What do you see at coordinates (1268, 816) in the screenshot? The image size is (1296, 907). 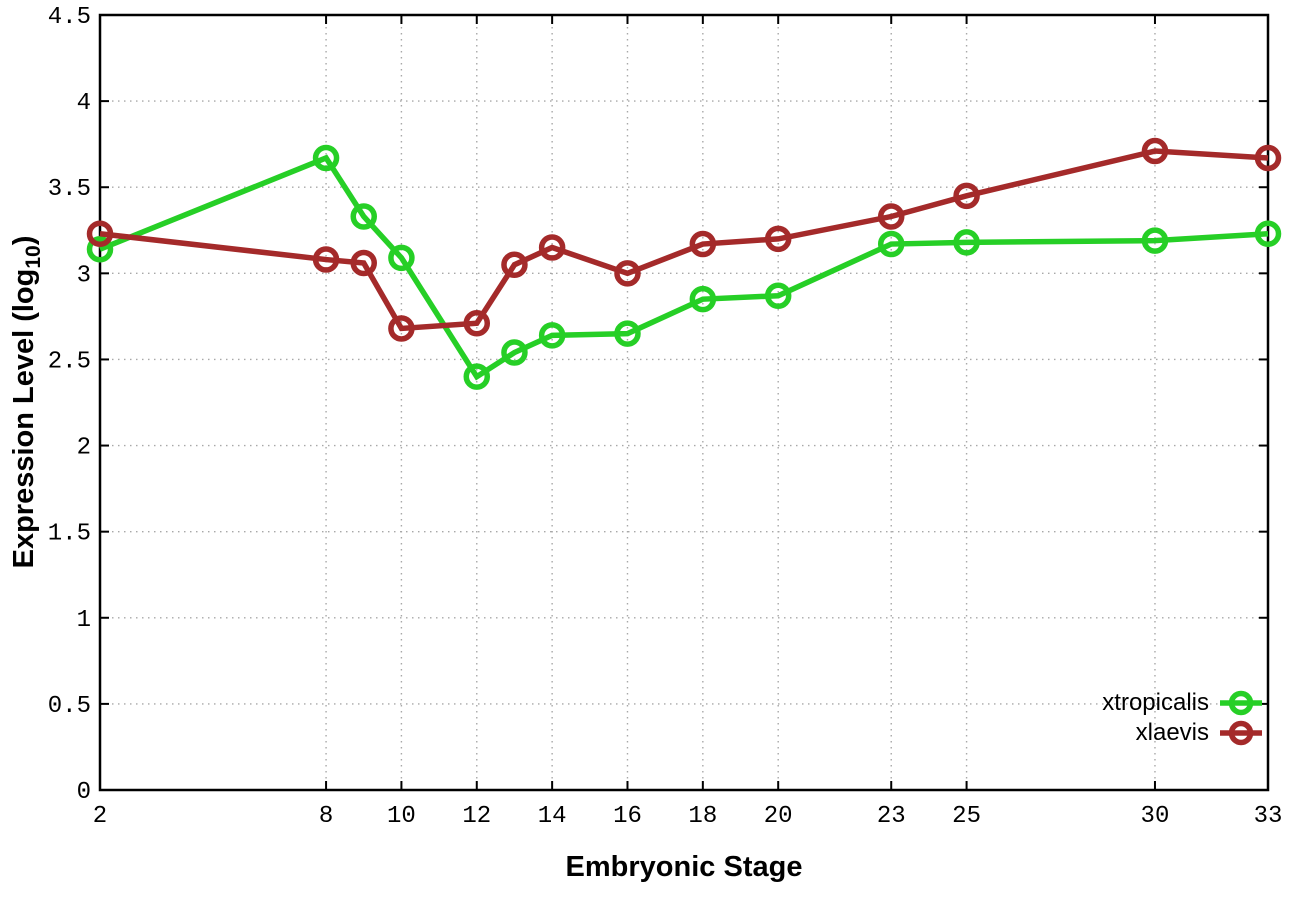 I see `x-tick-label-33: 33` at bounding box center [1268, 816].